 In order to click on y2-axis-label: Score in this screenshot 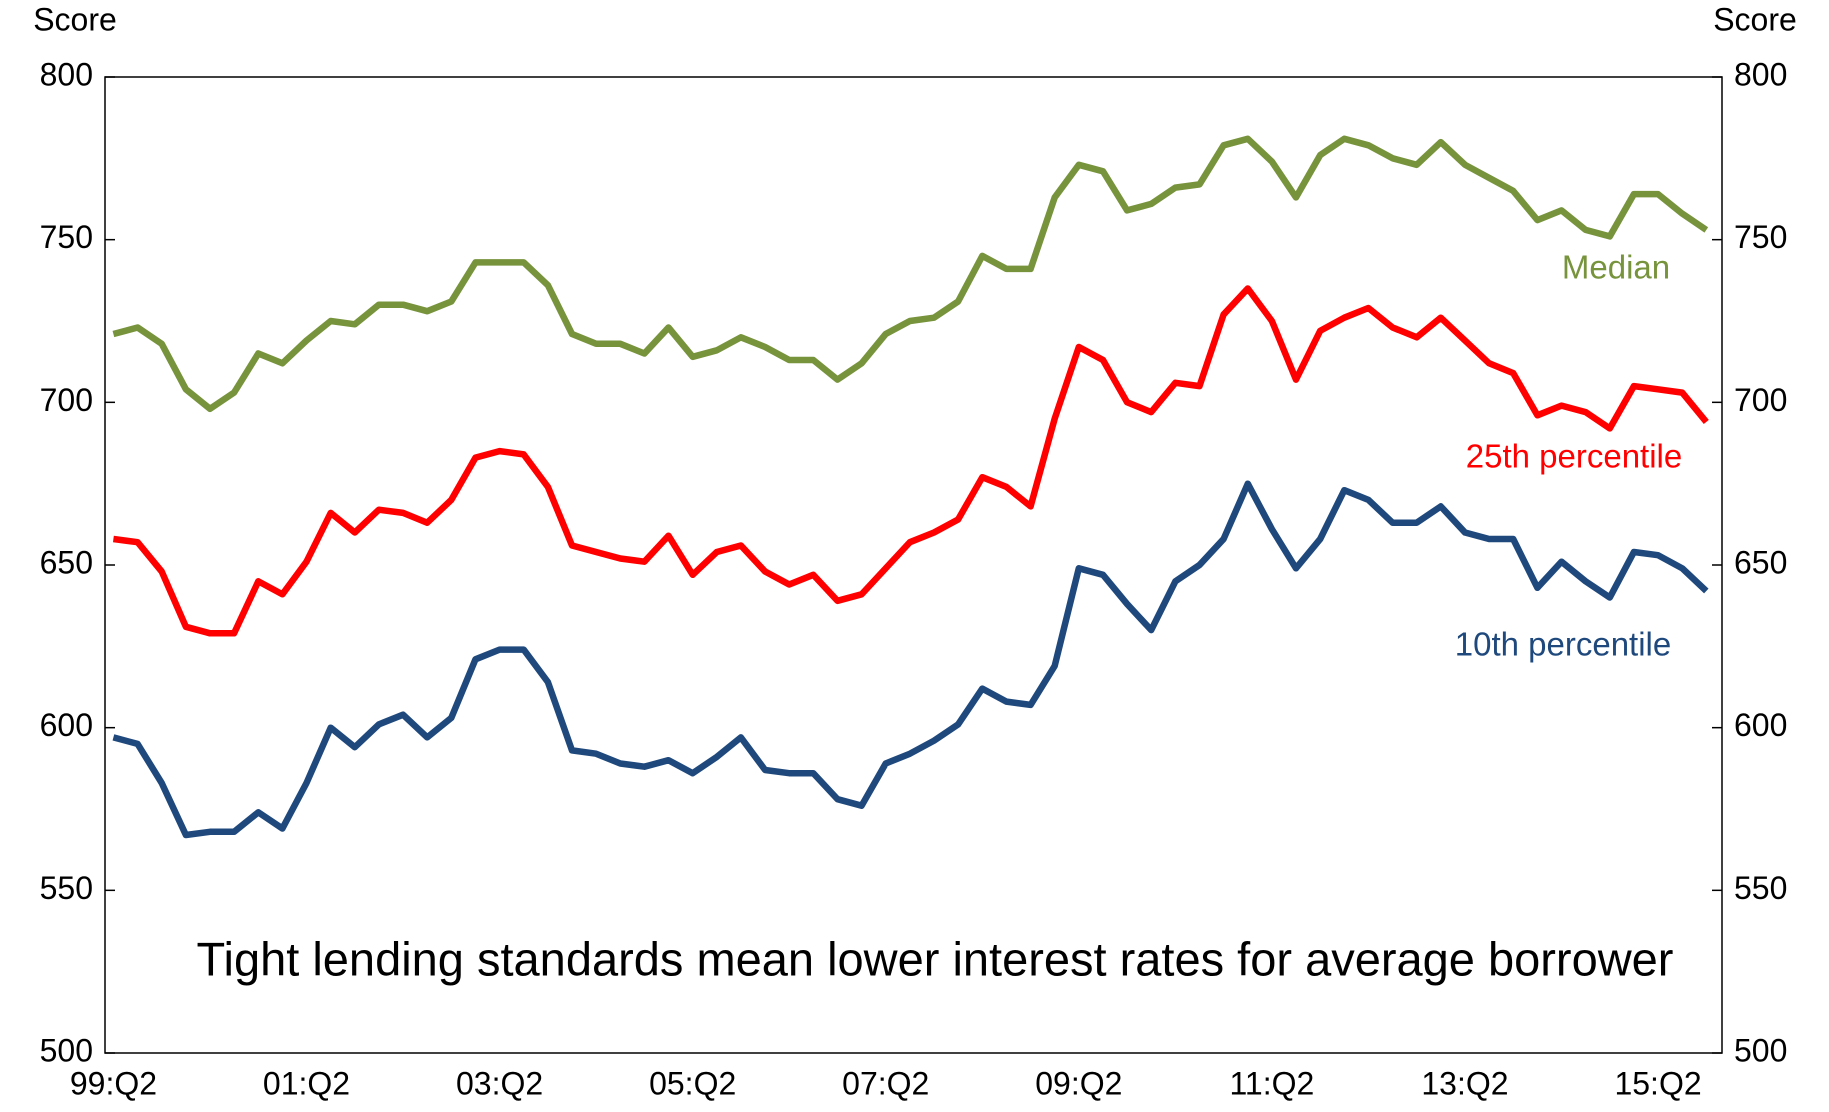, I will do `click(1755, 19)`.